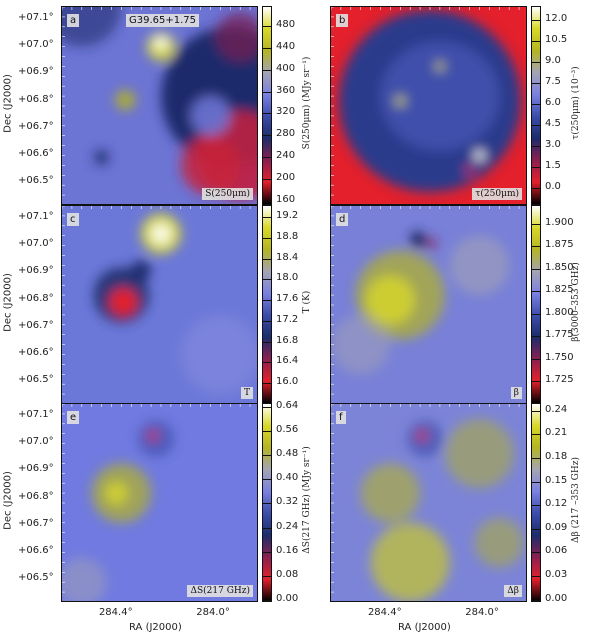  I want to click on panel-letter: c, so click(73, 219).